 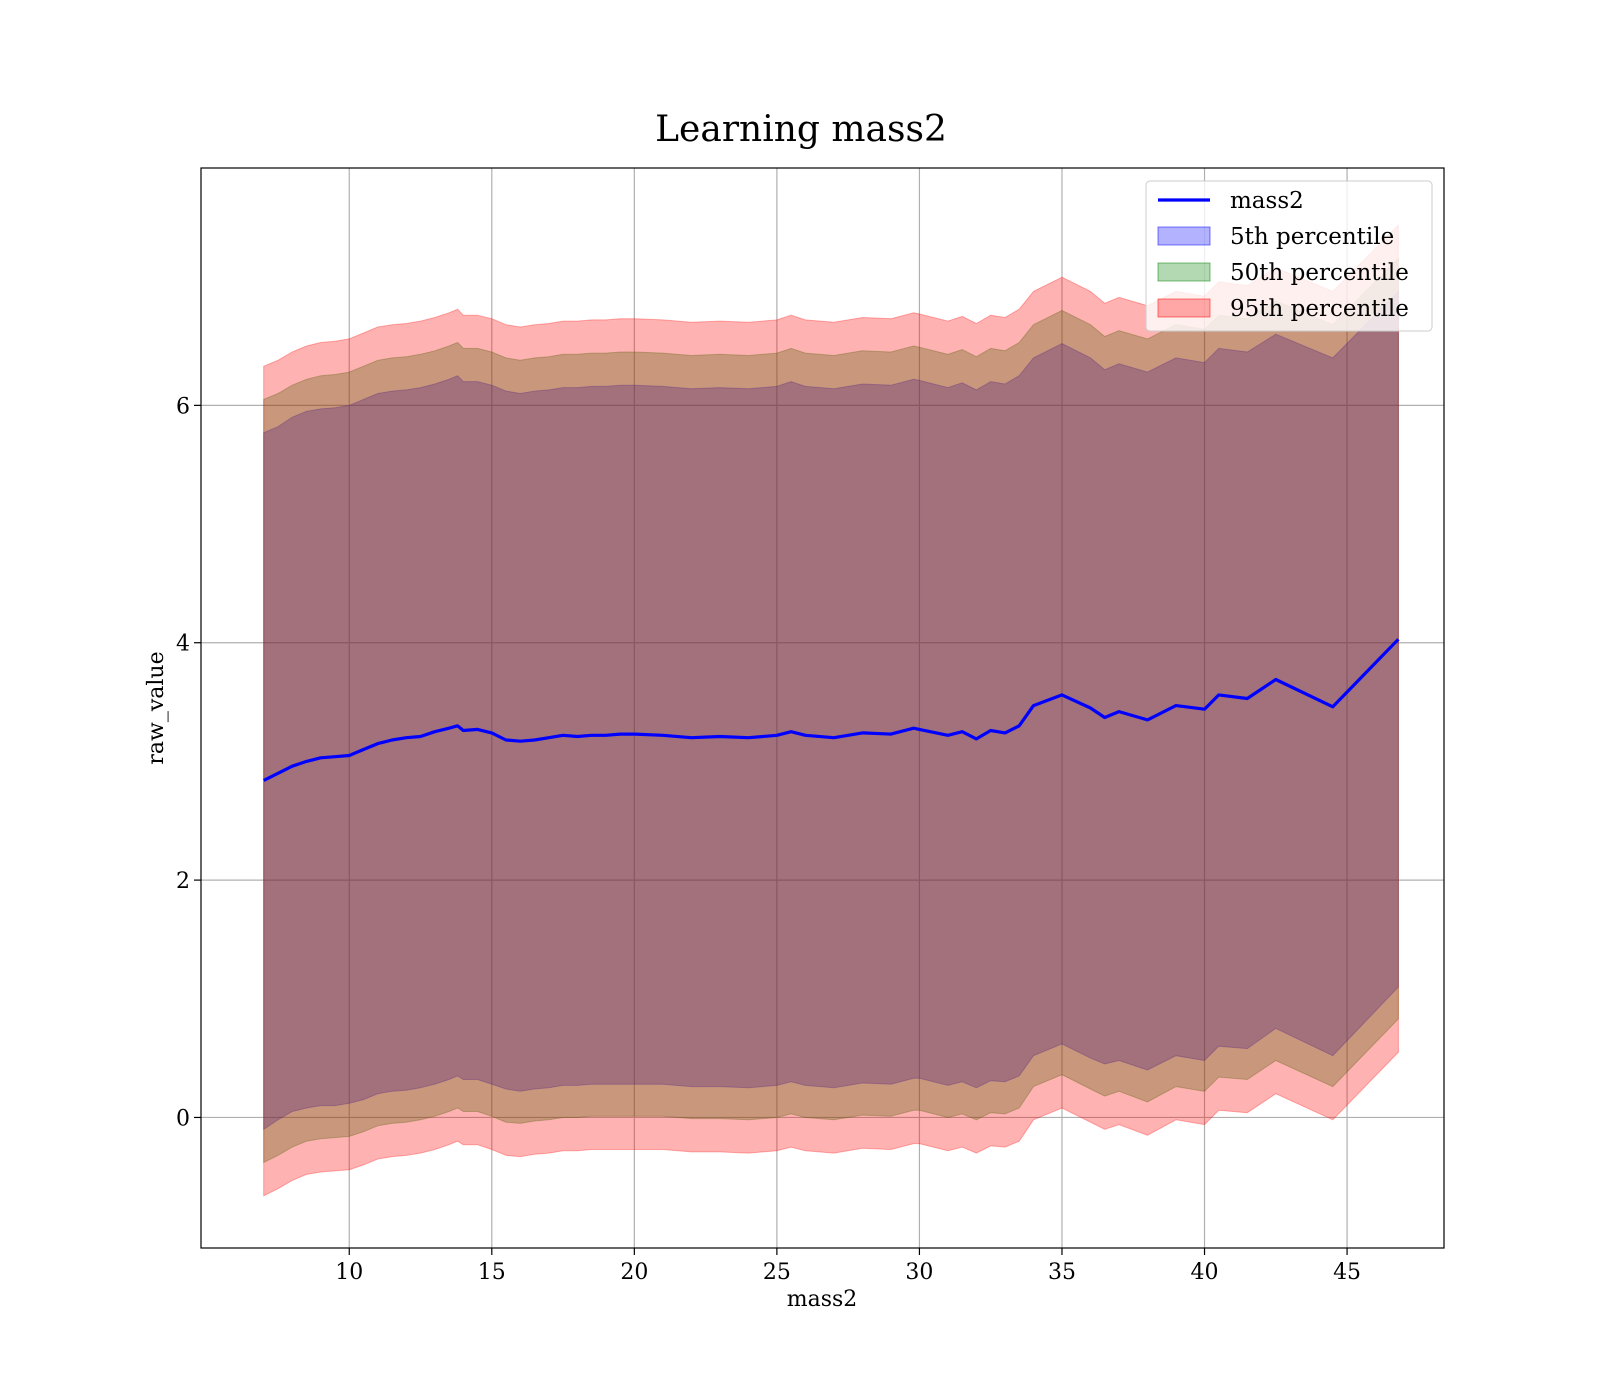 I want to click on legend-frame, so click(x=1289, y=256).